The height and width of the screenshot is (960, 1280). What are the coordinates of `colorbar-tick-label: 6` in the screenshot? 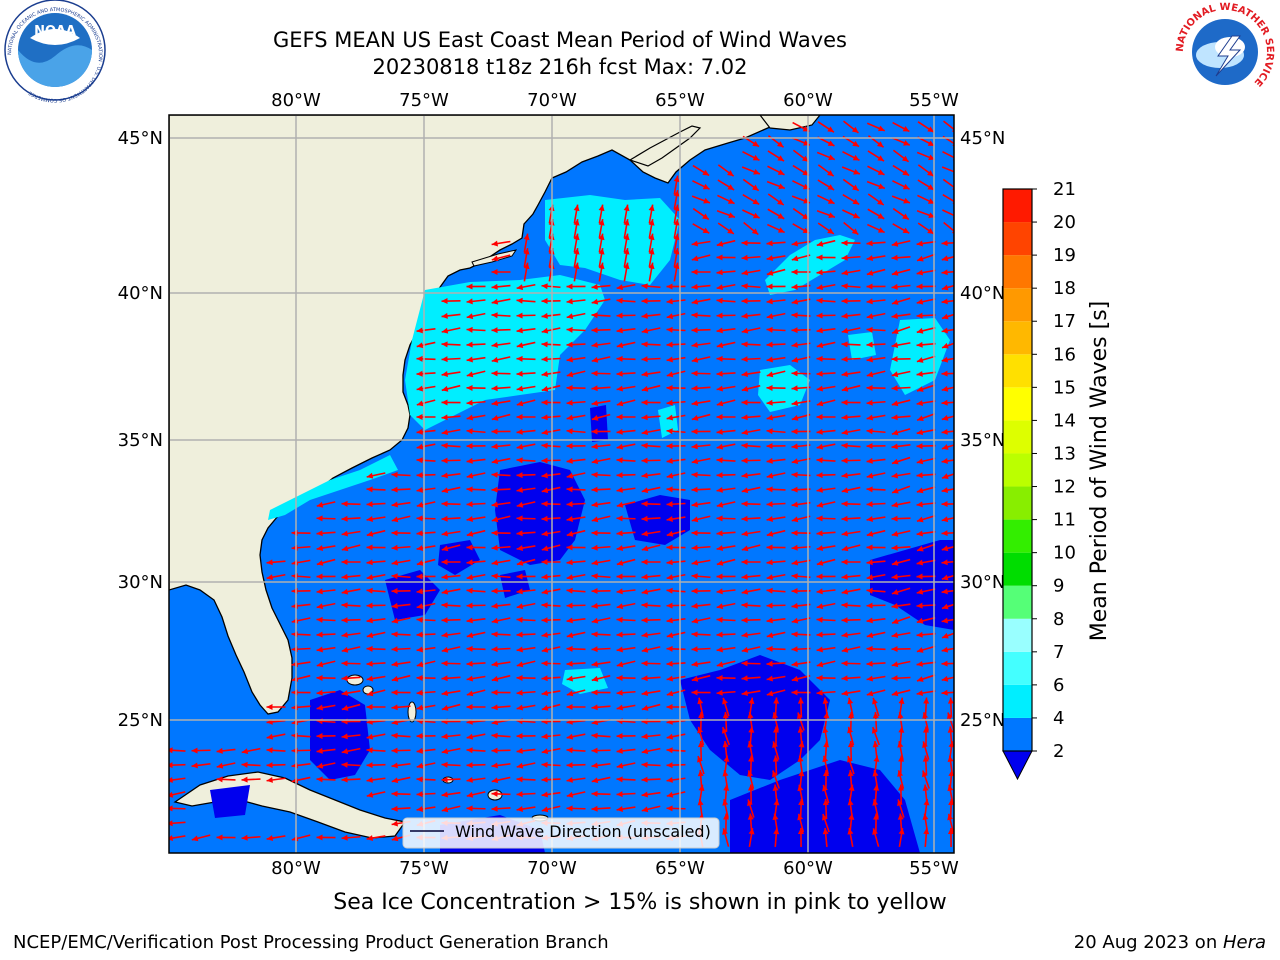 It's located at (1058, 685).